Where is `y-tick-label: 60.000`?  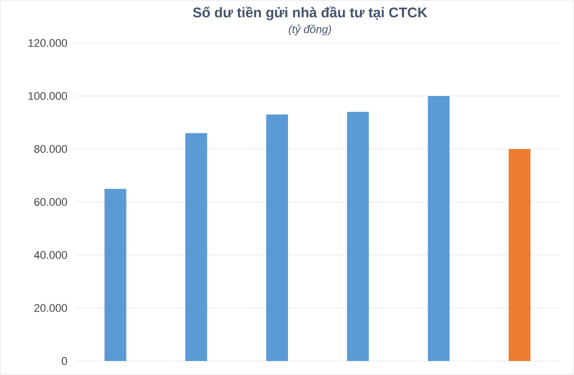
y-tick-label: 60.000 is located at coordinates (51, 202).